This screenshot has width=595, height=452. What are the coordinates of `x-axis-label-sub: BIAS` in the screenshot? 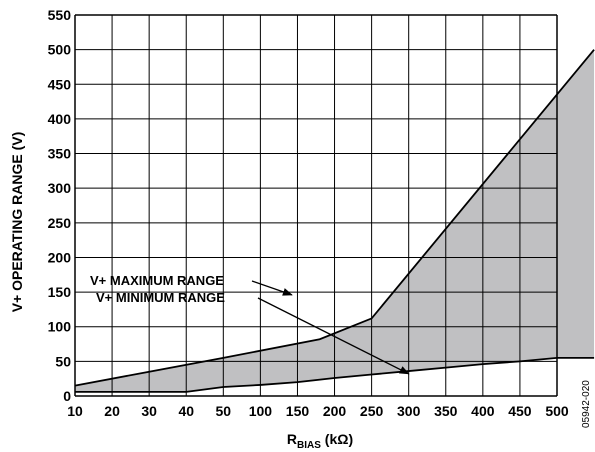 It's located at (309, 445).